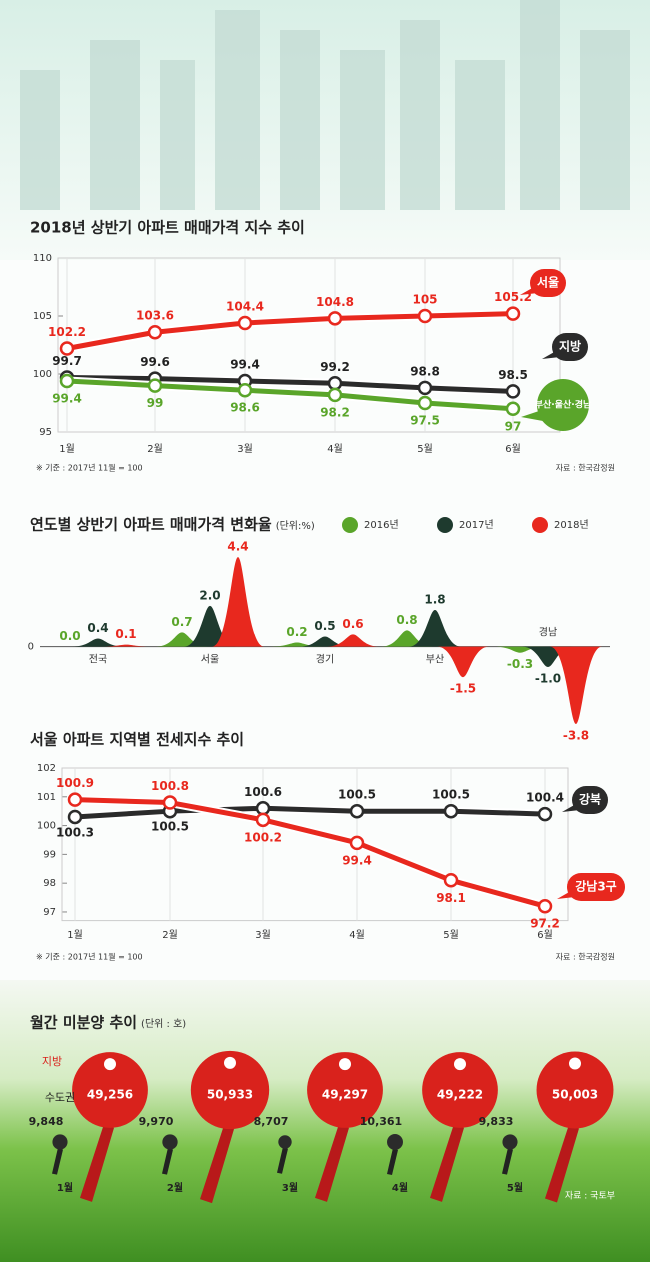  Describe the element at coordinates (170, 827) in the screenshot. I see `value-label: 100.5` at that location.